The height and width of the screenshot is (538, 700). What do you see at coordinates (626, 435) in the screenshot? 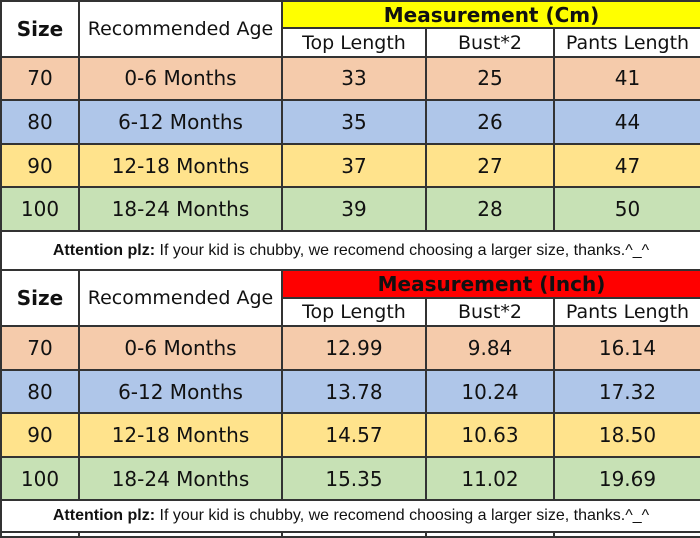
I see `pants-length-cell: 18.50` at bounding box center [626, 435].